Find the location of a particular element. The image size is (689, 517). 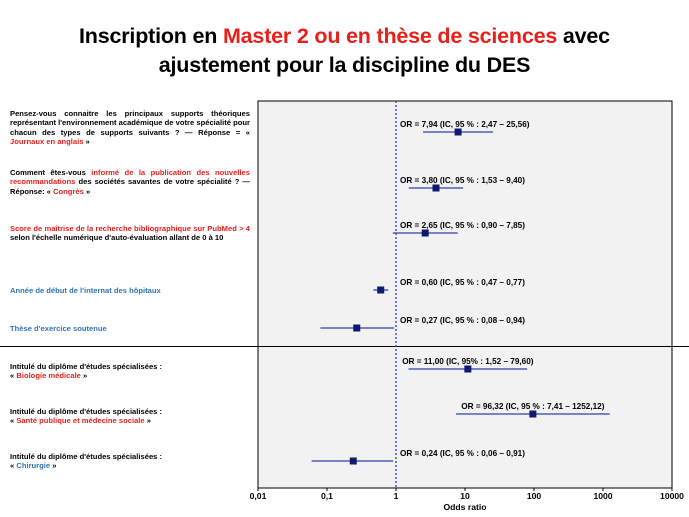

forest-row: OR = 11,00 (IC, 95% : 1,52 – 79,60) is located at coordinates (468, 365).